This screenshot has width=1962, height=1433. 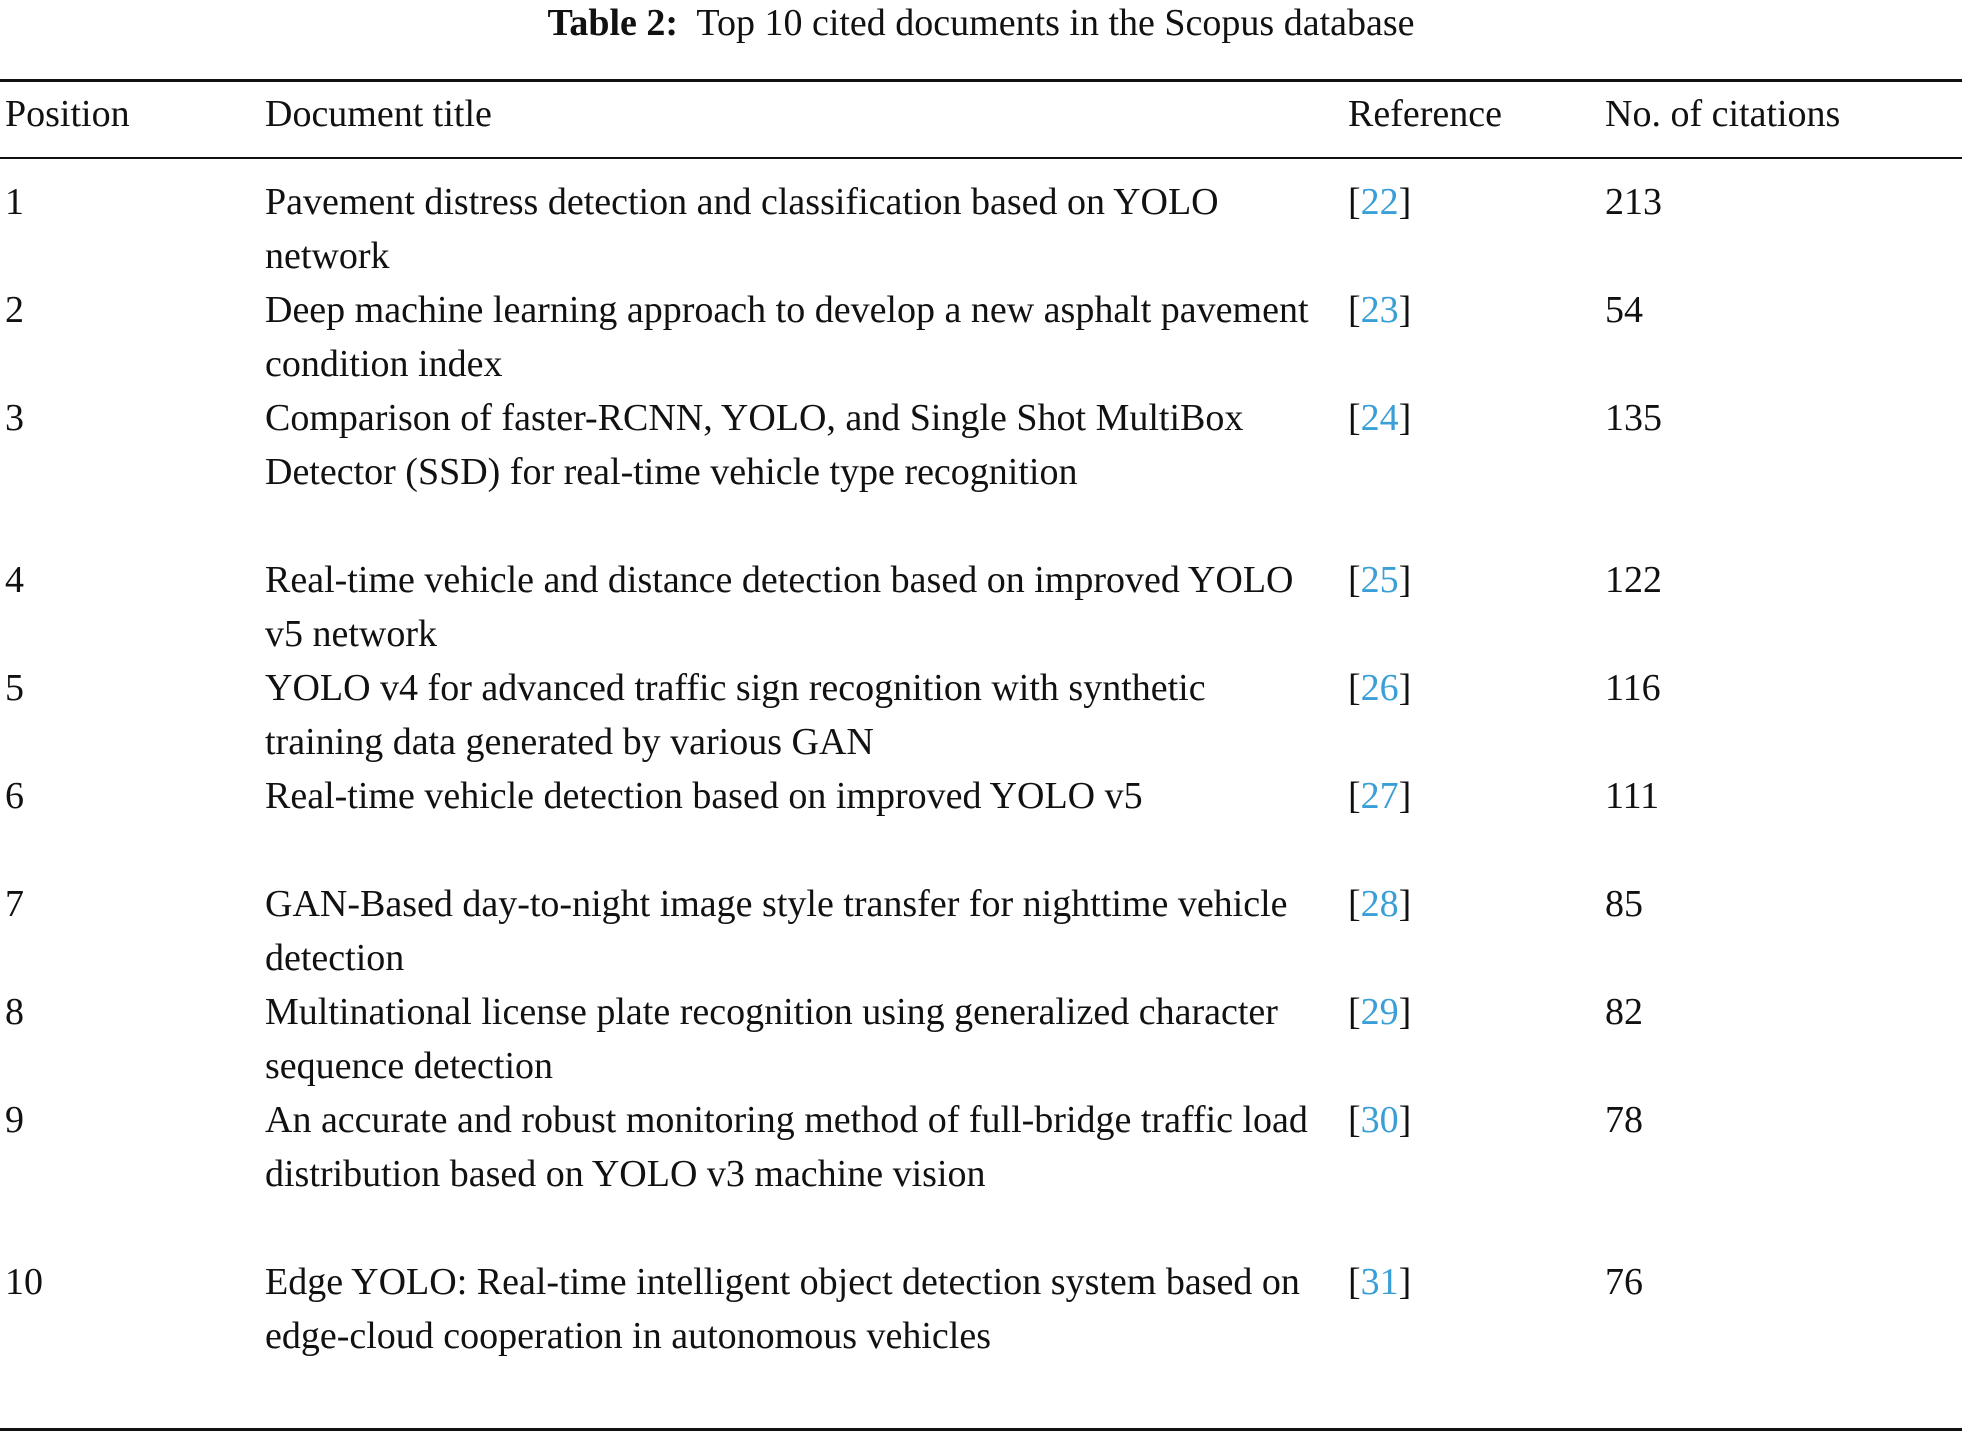 What do you see at coordinates (1633, 688) in the screenshot?
I see `row-citations: 116` at bounding box center [1633, 688].